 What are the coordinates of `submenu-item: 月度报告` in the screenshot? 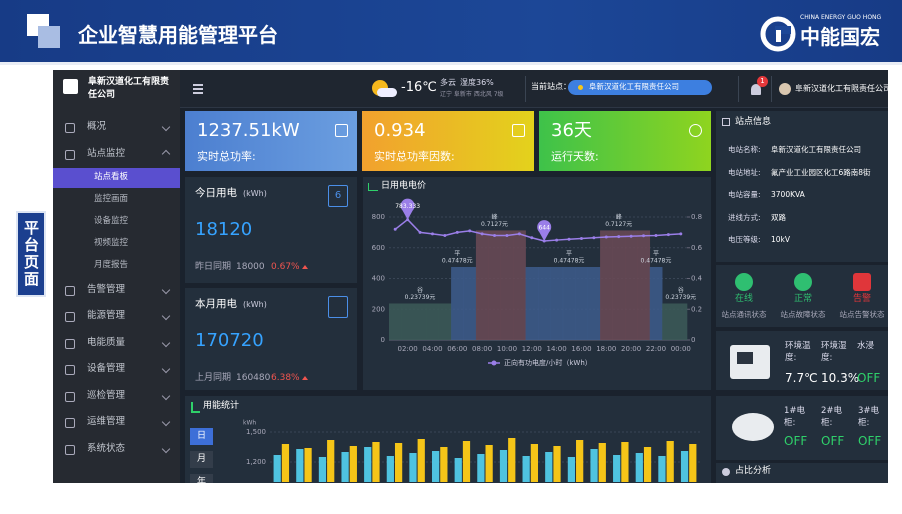 It's located at (111, 264).